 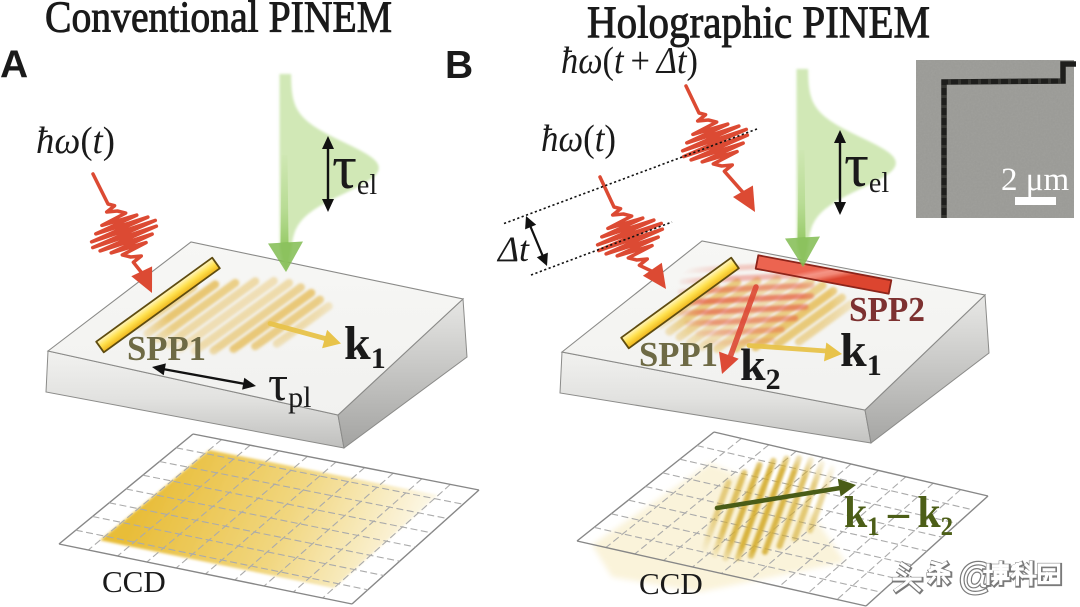 What do you see at coordinates (887, 309) in the screenshot?
I see `svg-text: SPP2` at bounding box center [887, 309].